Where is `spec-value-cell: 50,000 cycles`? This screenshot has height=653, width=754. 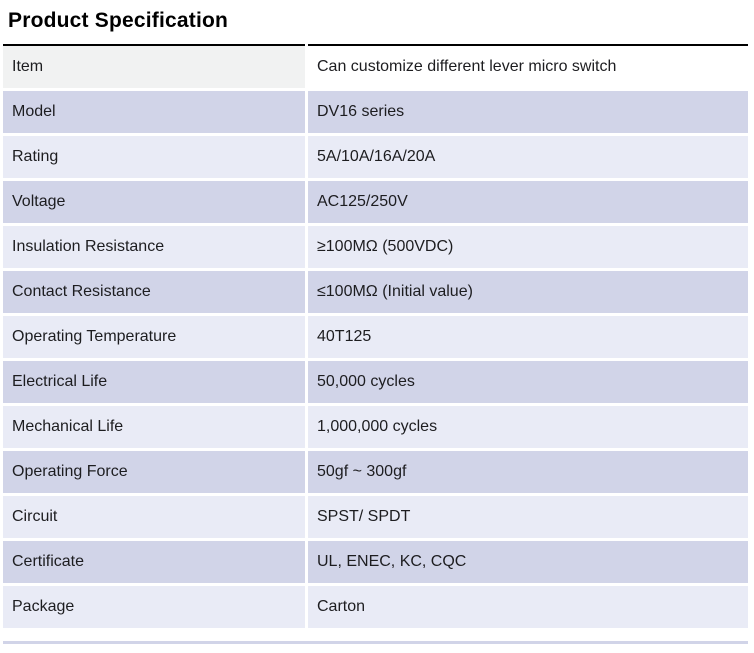
spec-value-cell: 50,000 cycles is located at coordinates (528, 382).